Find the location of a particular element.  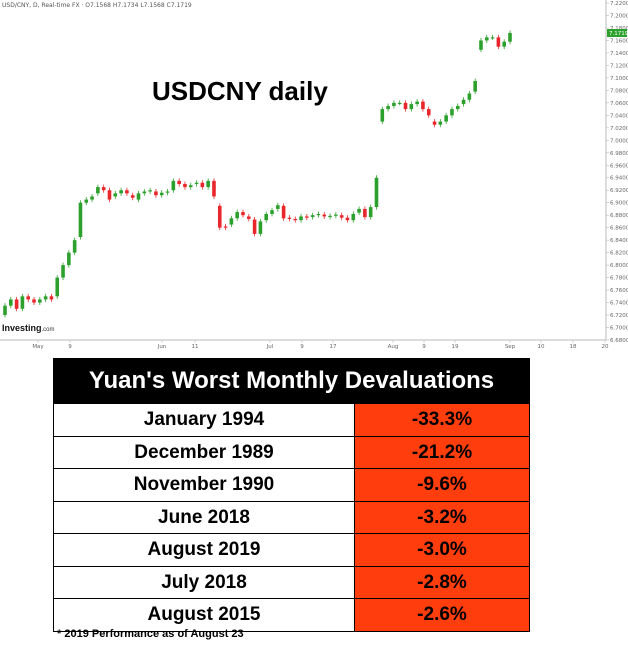

logo-suffix: .com is located at coordinates (48, 330).